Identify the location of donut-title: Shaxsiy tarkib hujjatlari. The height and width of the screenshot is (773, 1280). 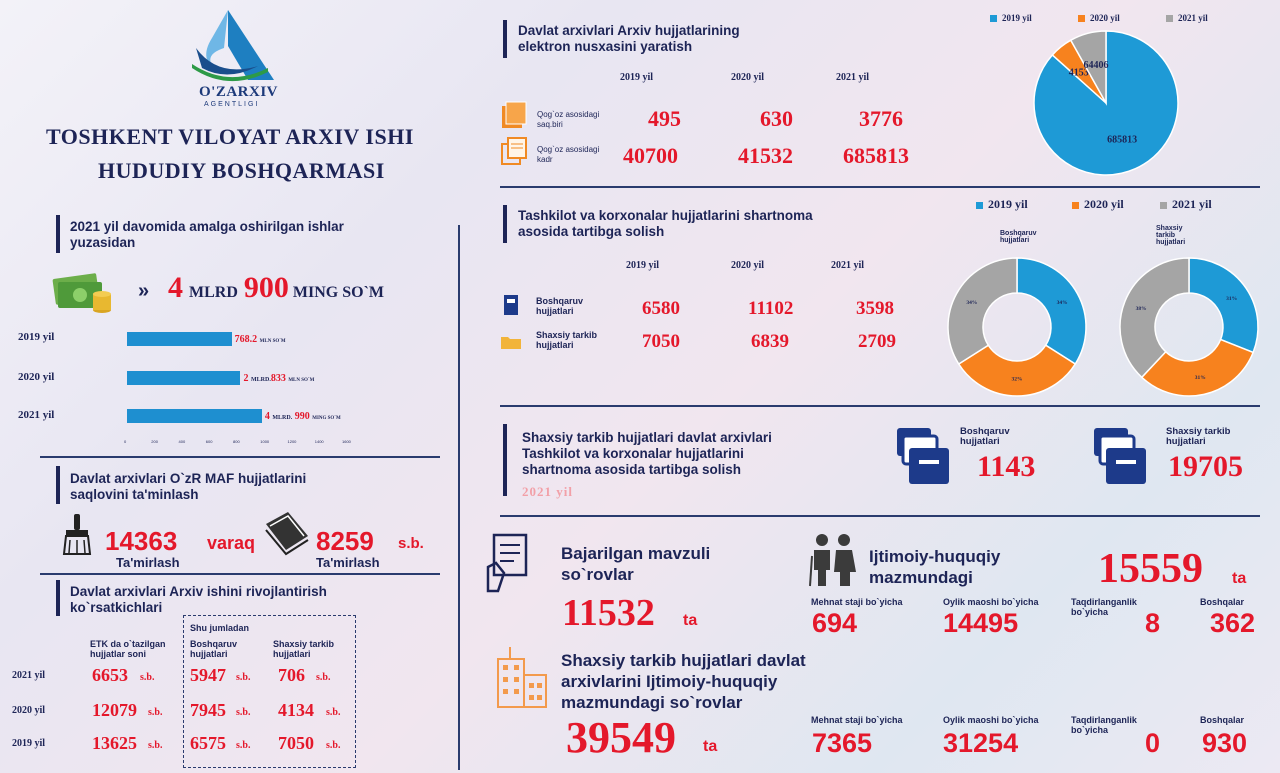
(1171, 235).